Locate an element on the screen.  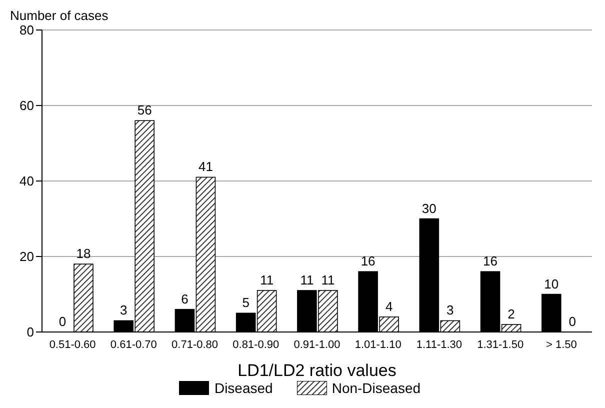
data-label: 5 is located at coordinates (246, 302).